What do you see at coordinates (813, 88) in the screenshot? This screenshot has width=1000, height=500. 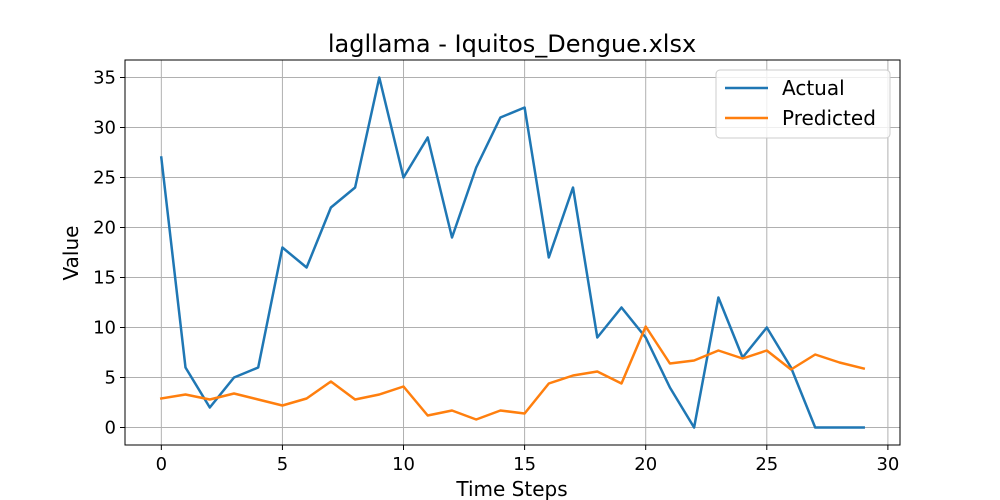 I see `legend-label-actual: Actual` at bounding box center [813, 88].